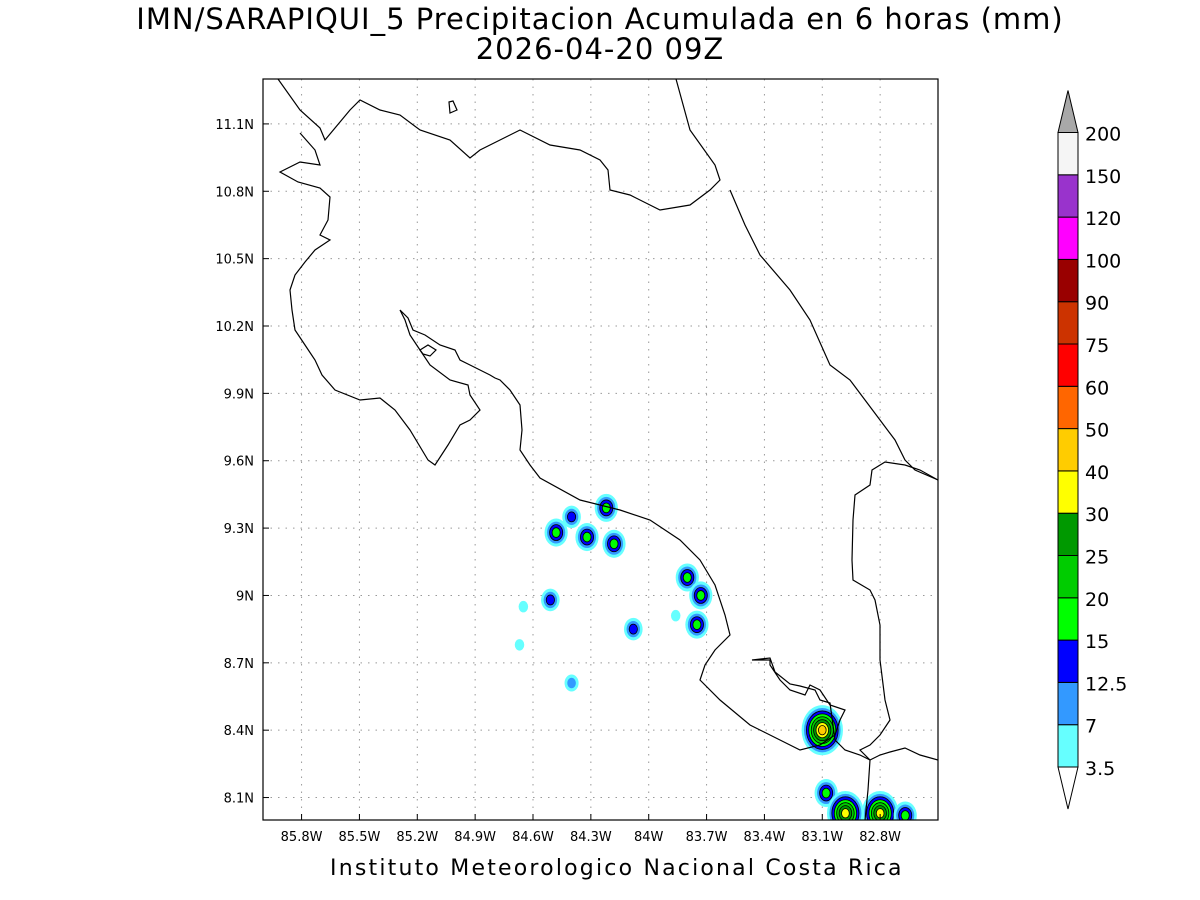  Describe the element at coordinates (239, 394) in the screenshot. I see `lat-tick-label: 9.9N` at that location.